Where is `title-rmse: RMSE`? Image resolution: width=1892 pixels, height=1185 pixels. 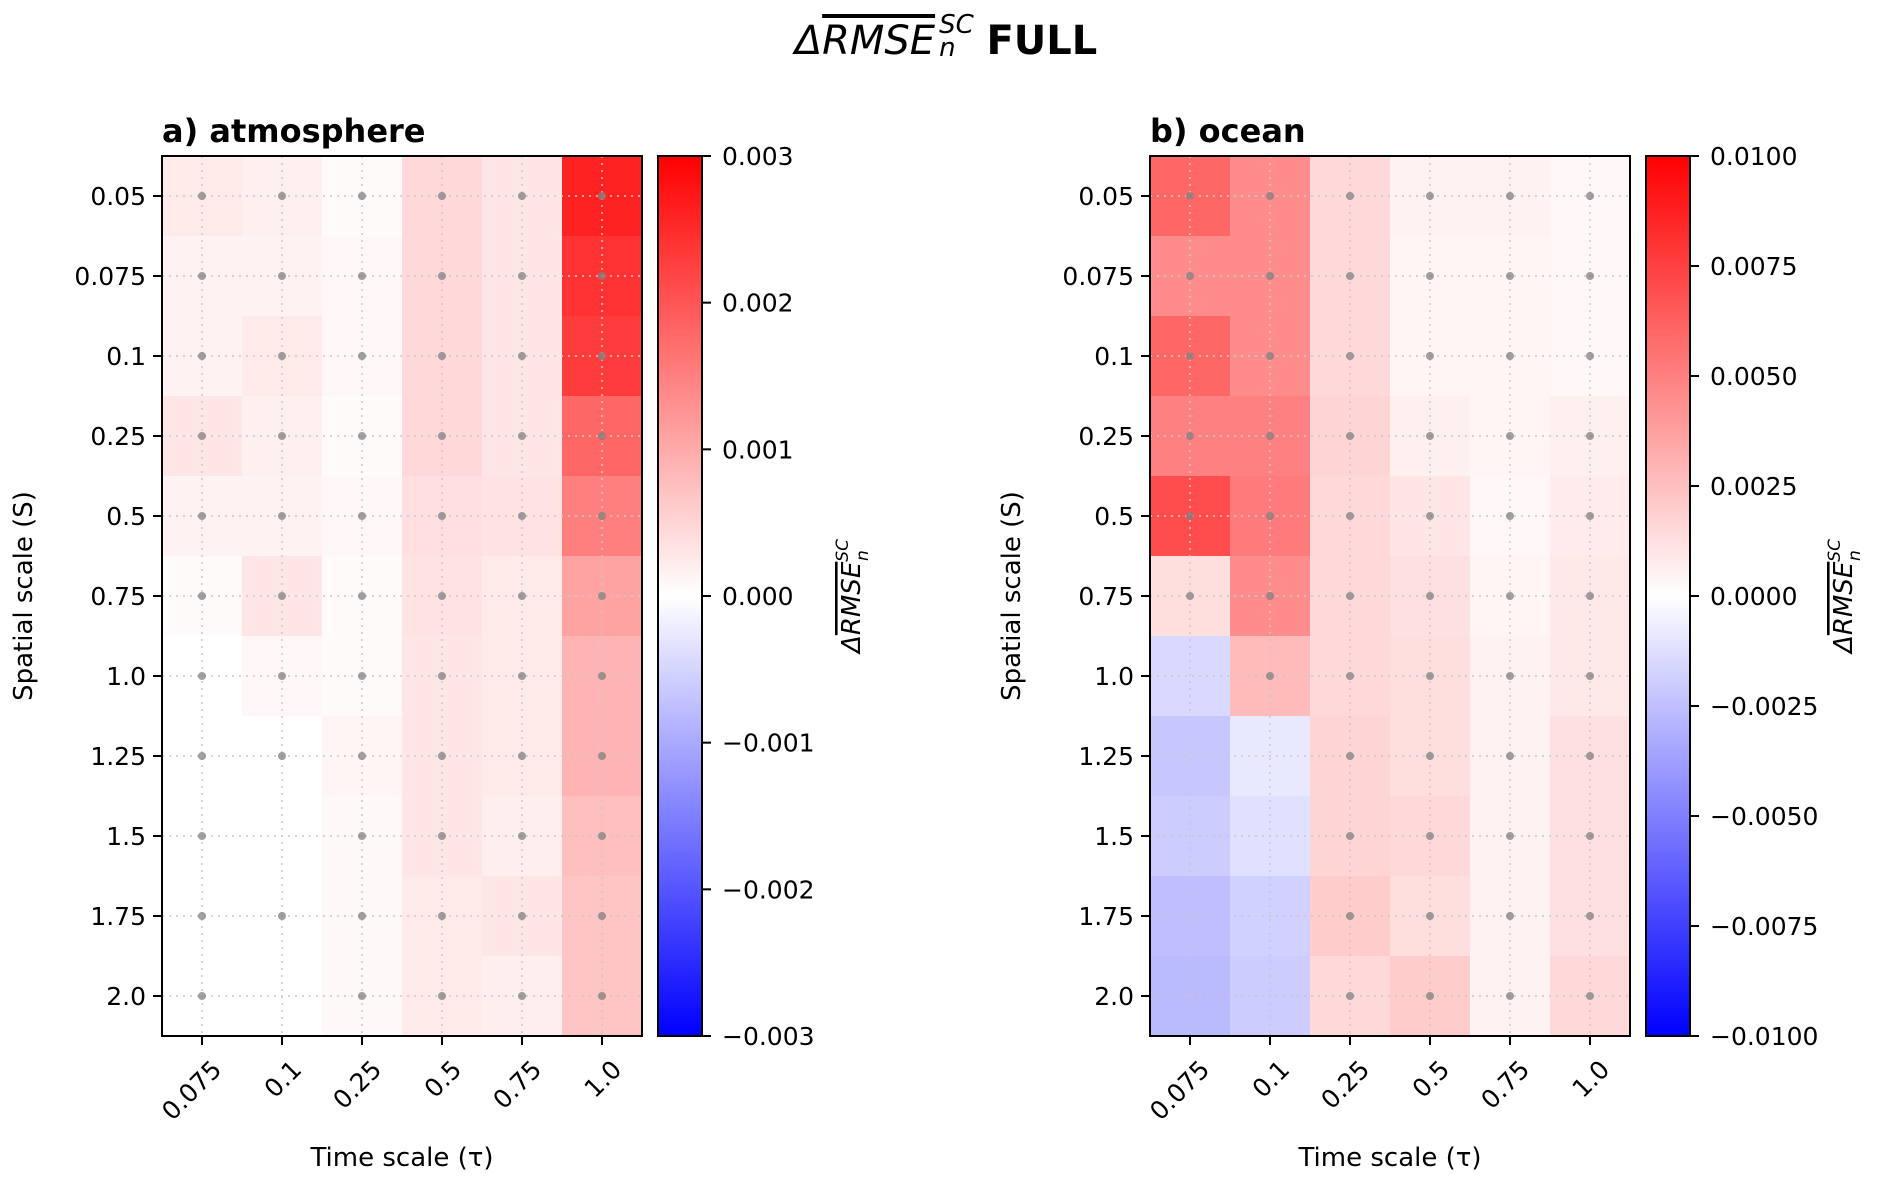
title-rmse: RMSE is located at coordinates (879, 41).